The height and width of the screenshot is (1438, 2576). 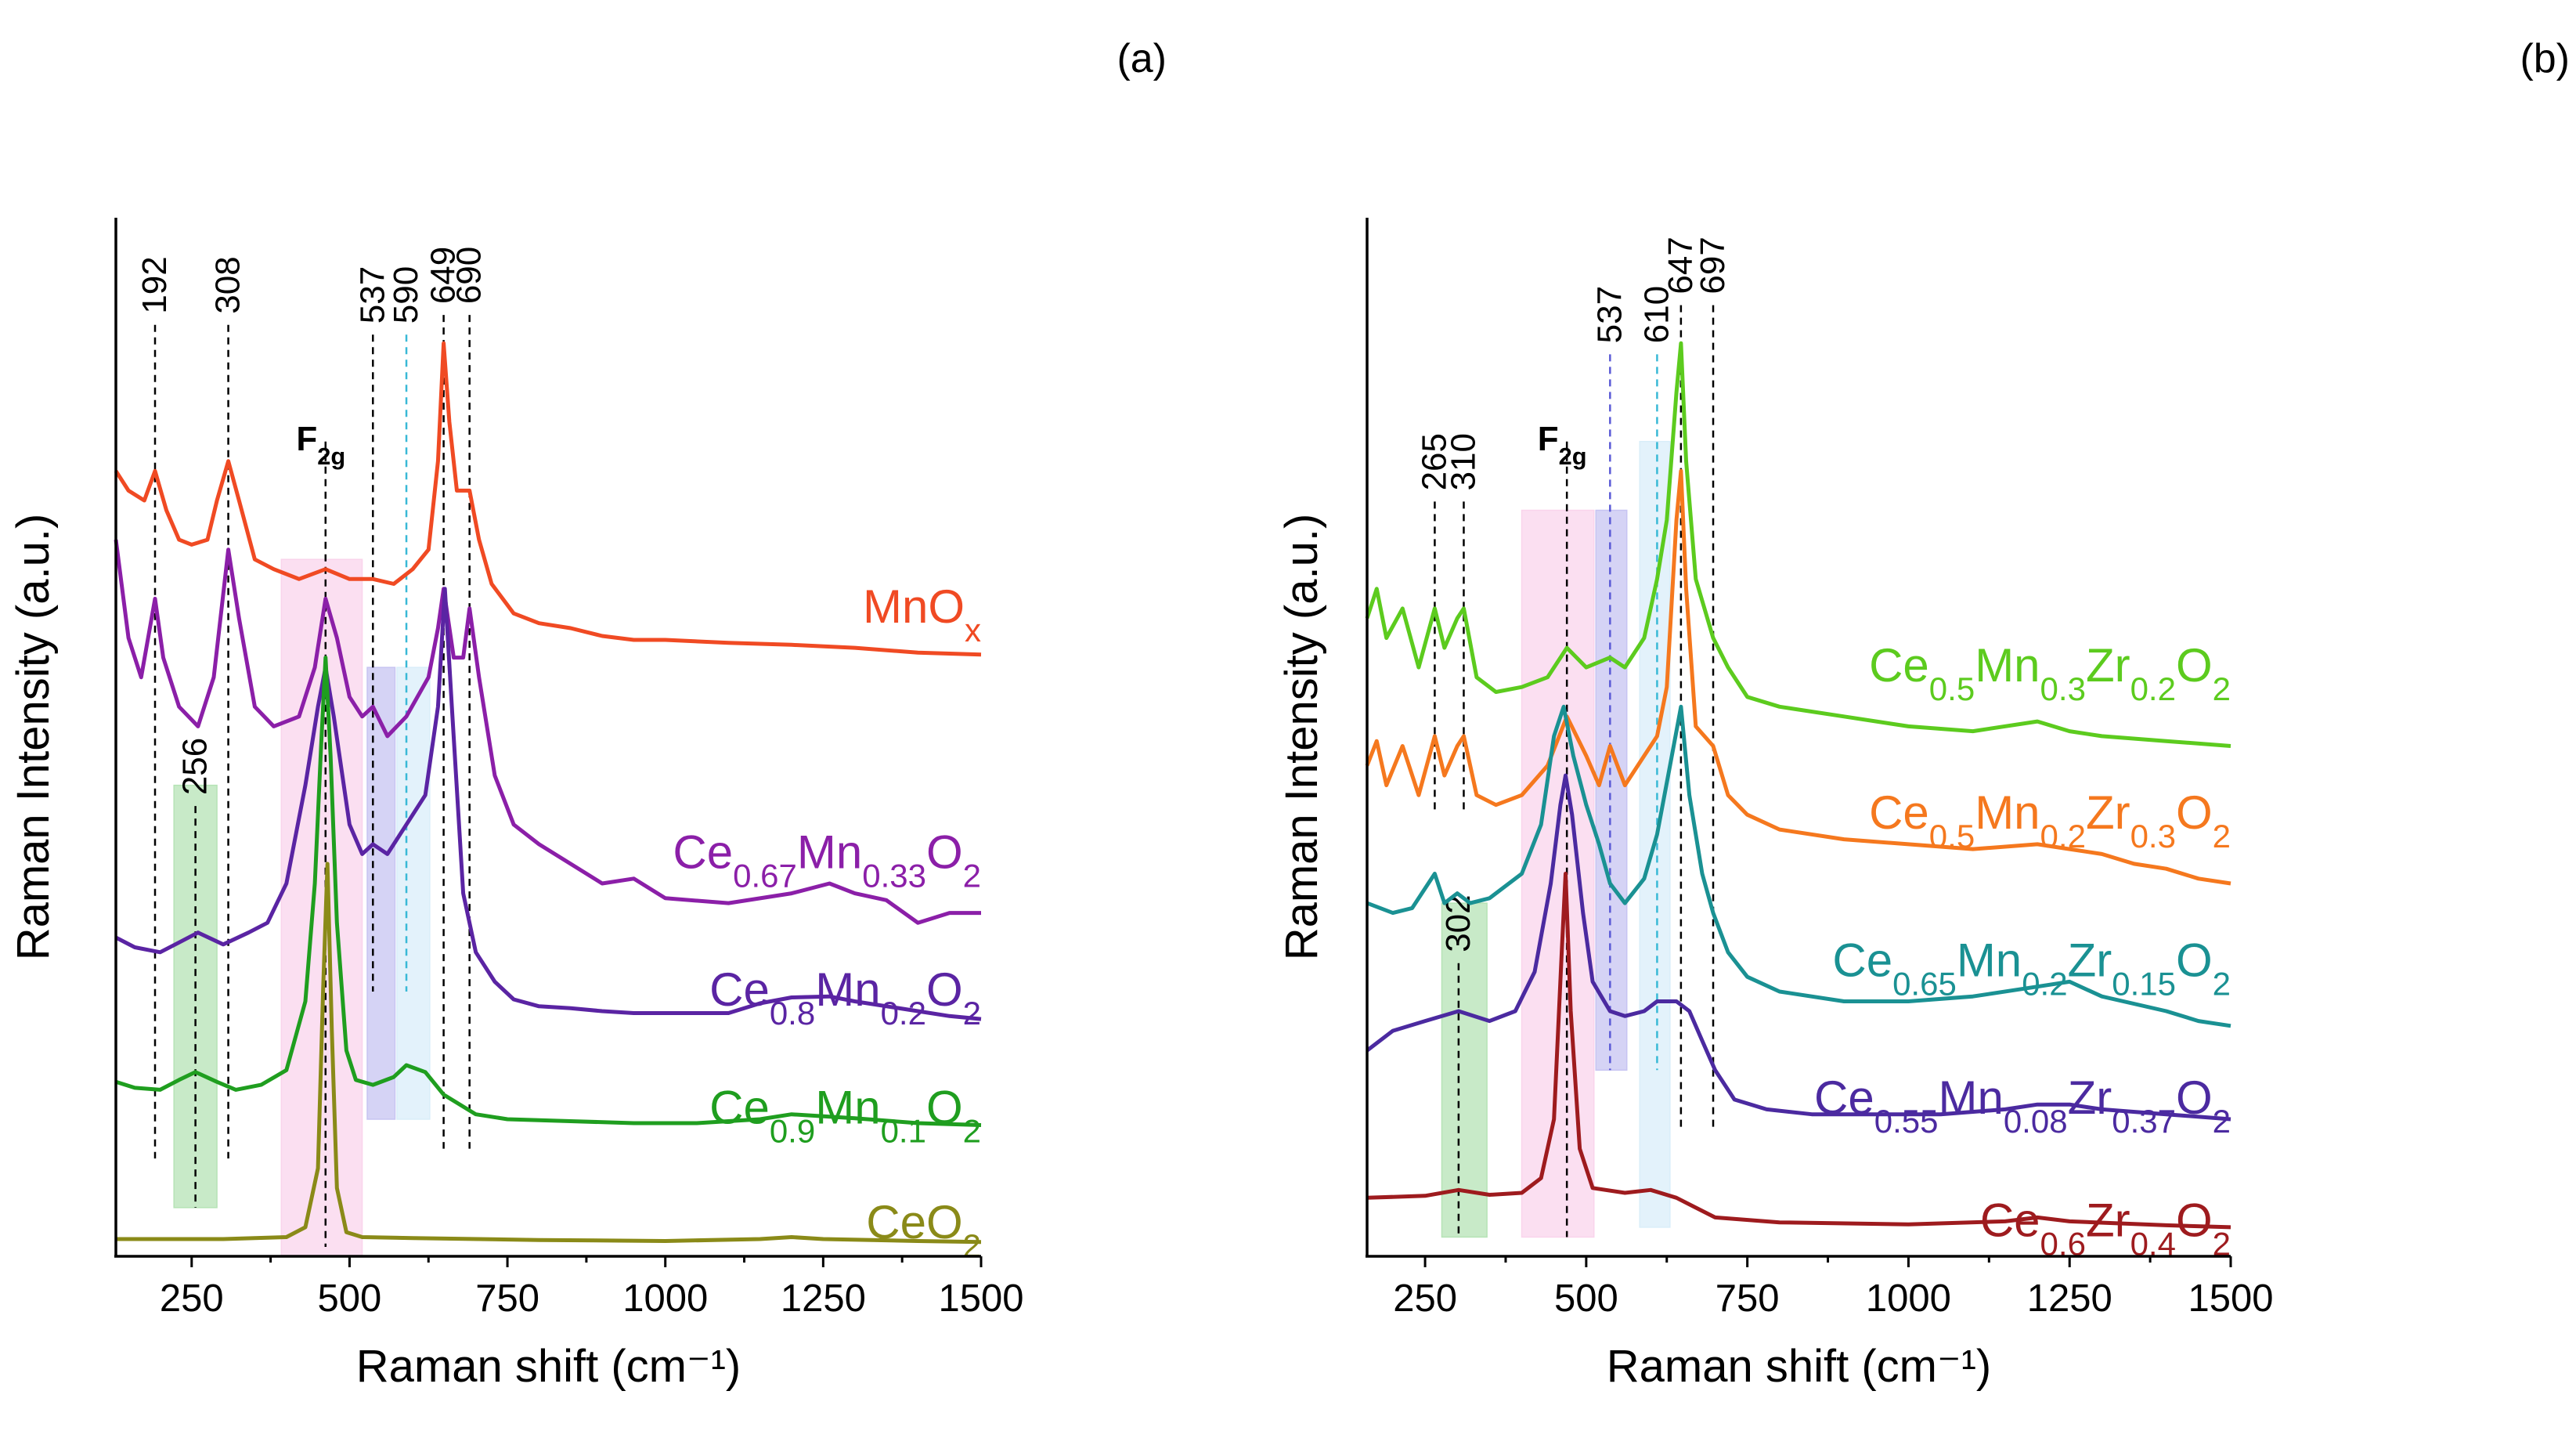 I want to click on peak-label-590: 590, so click(x=406, y=294).